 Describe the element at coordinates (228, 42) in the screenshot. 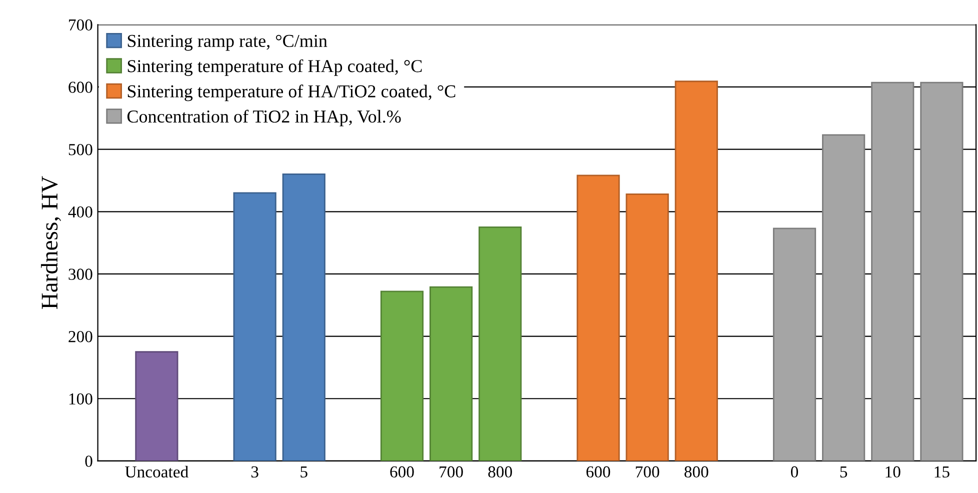

I see `legend-label: Sintering ramp rate, °C/min` at that location.